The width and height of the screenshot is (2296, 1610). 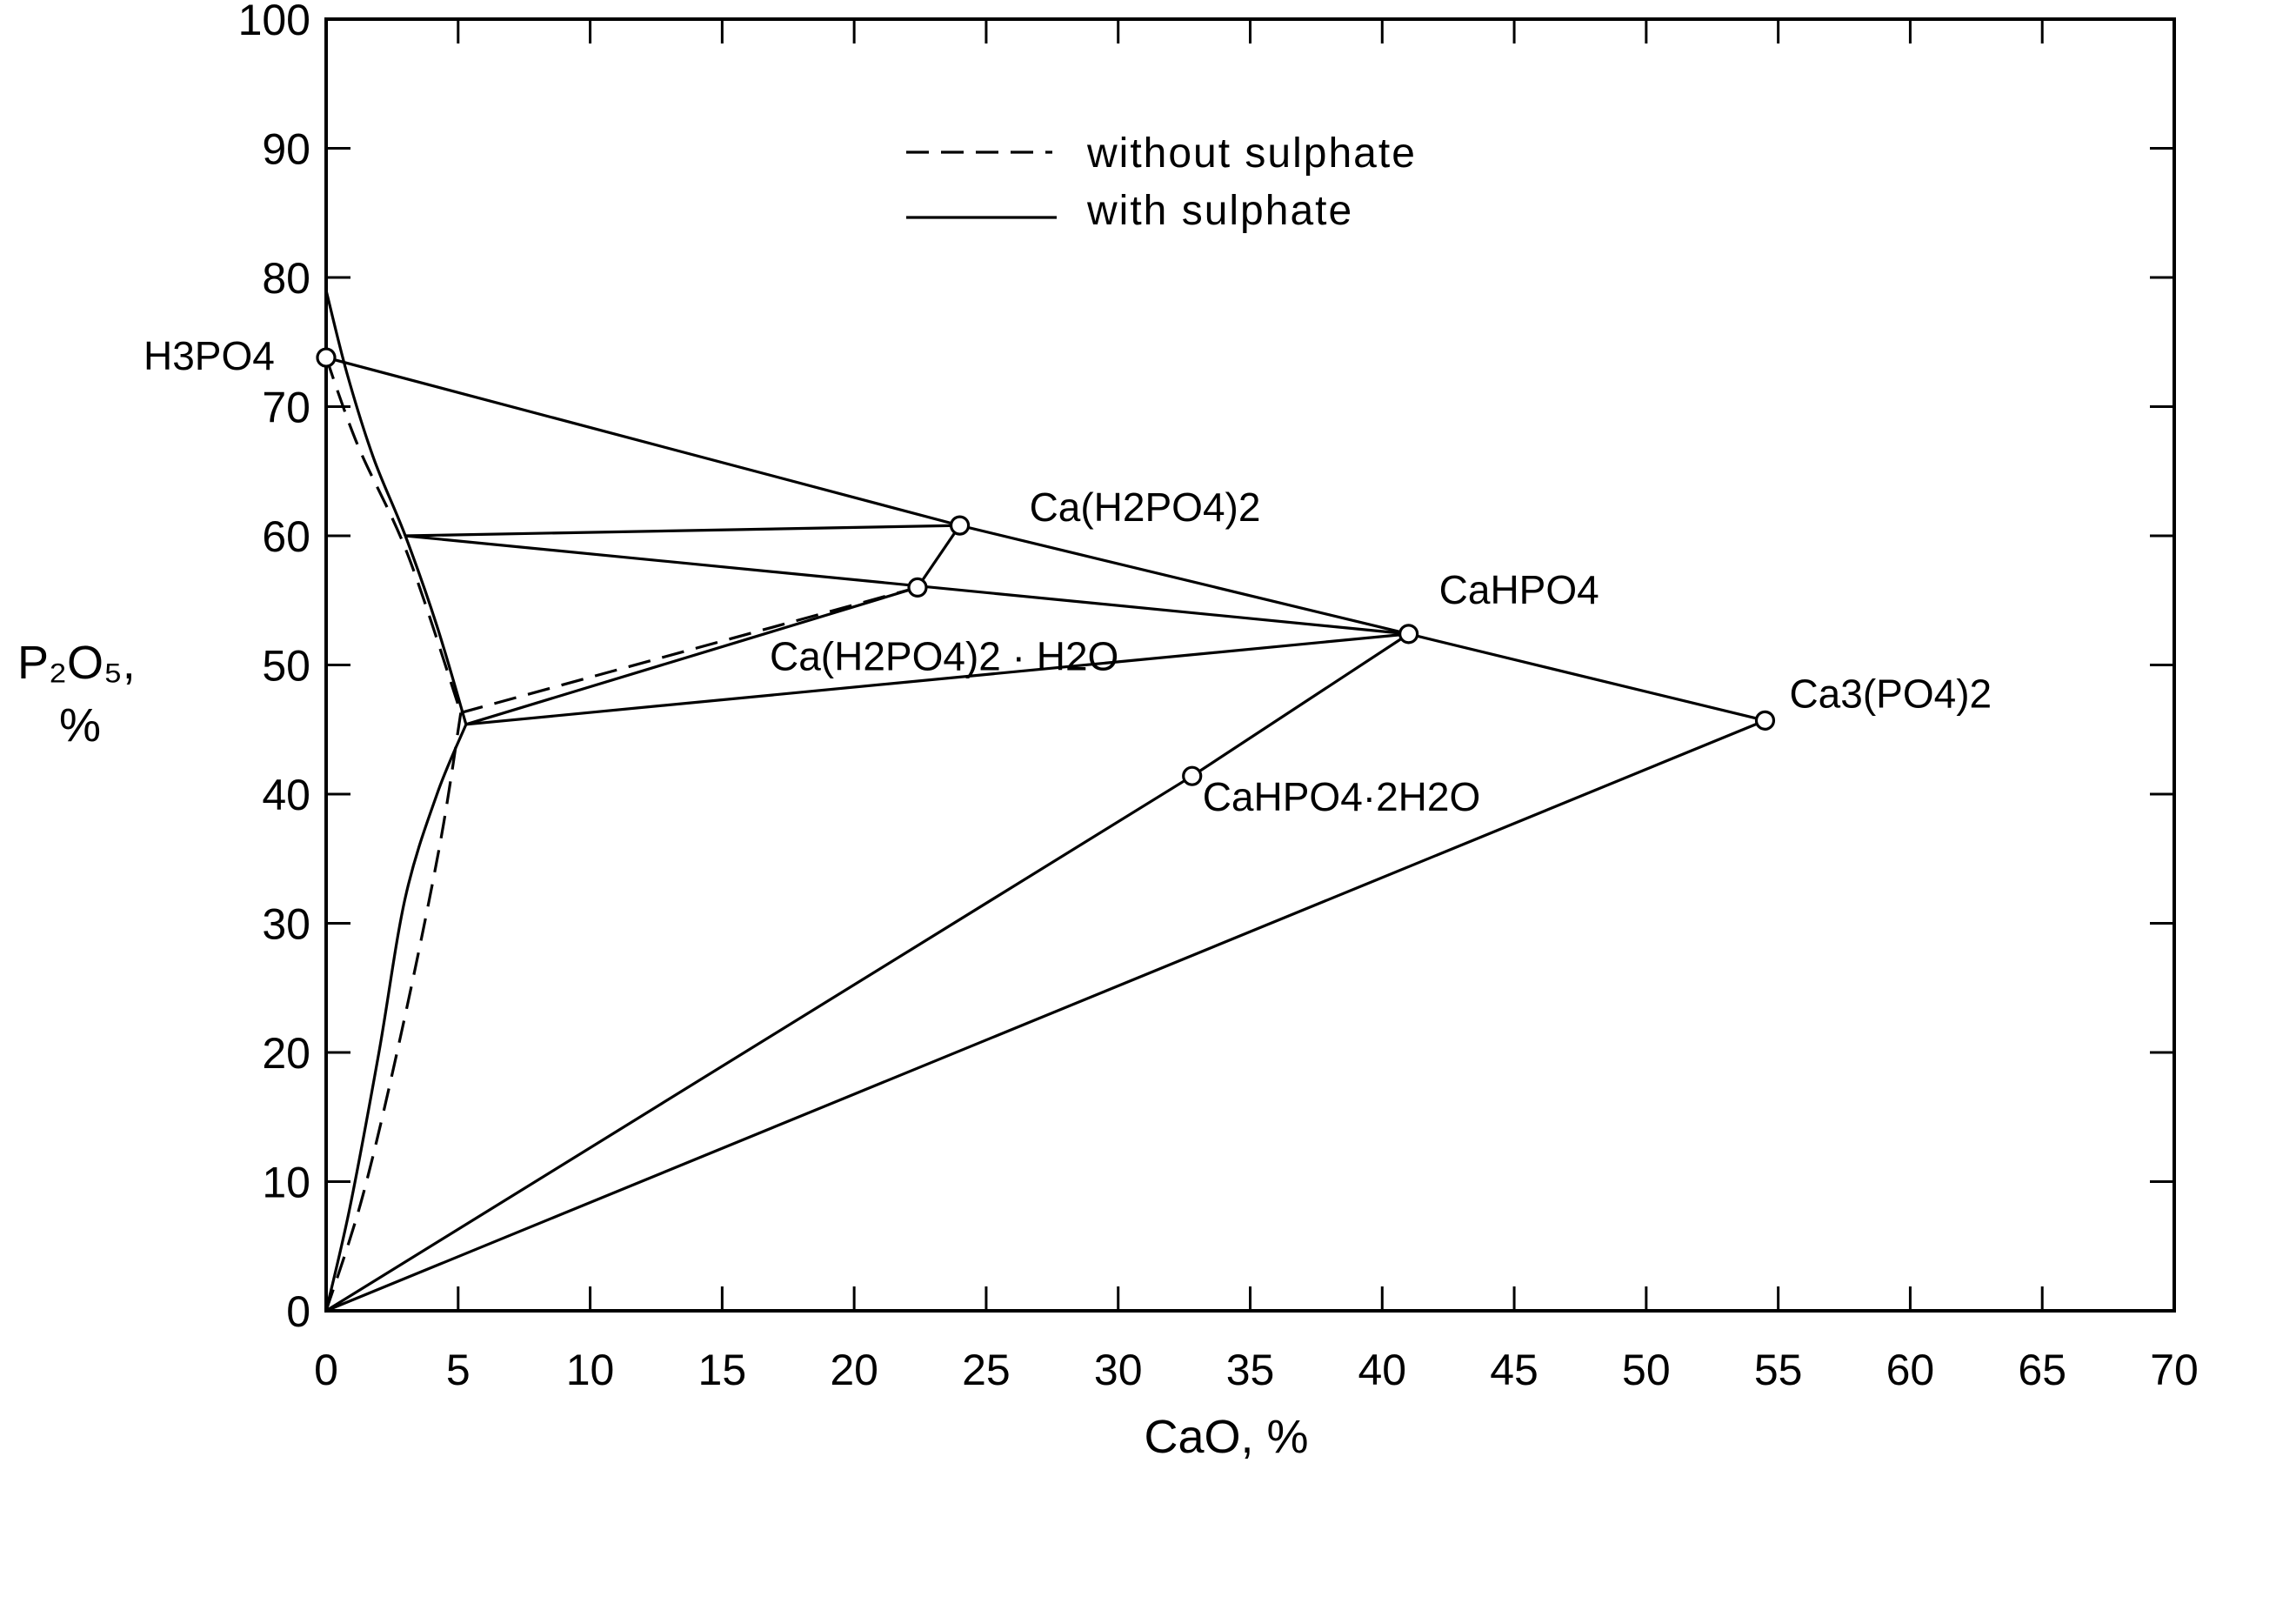 I want to click on x-tick-label-3: 15, so click(x=723, y=1370).